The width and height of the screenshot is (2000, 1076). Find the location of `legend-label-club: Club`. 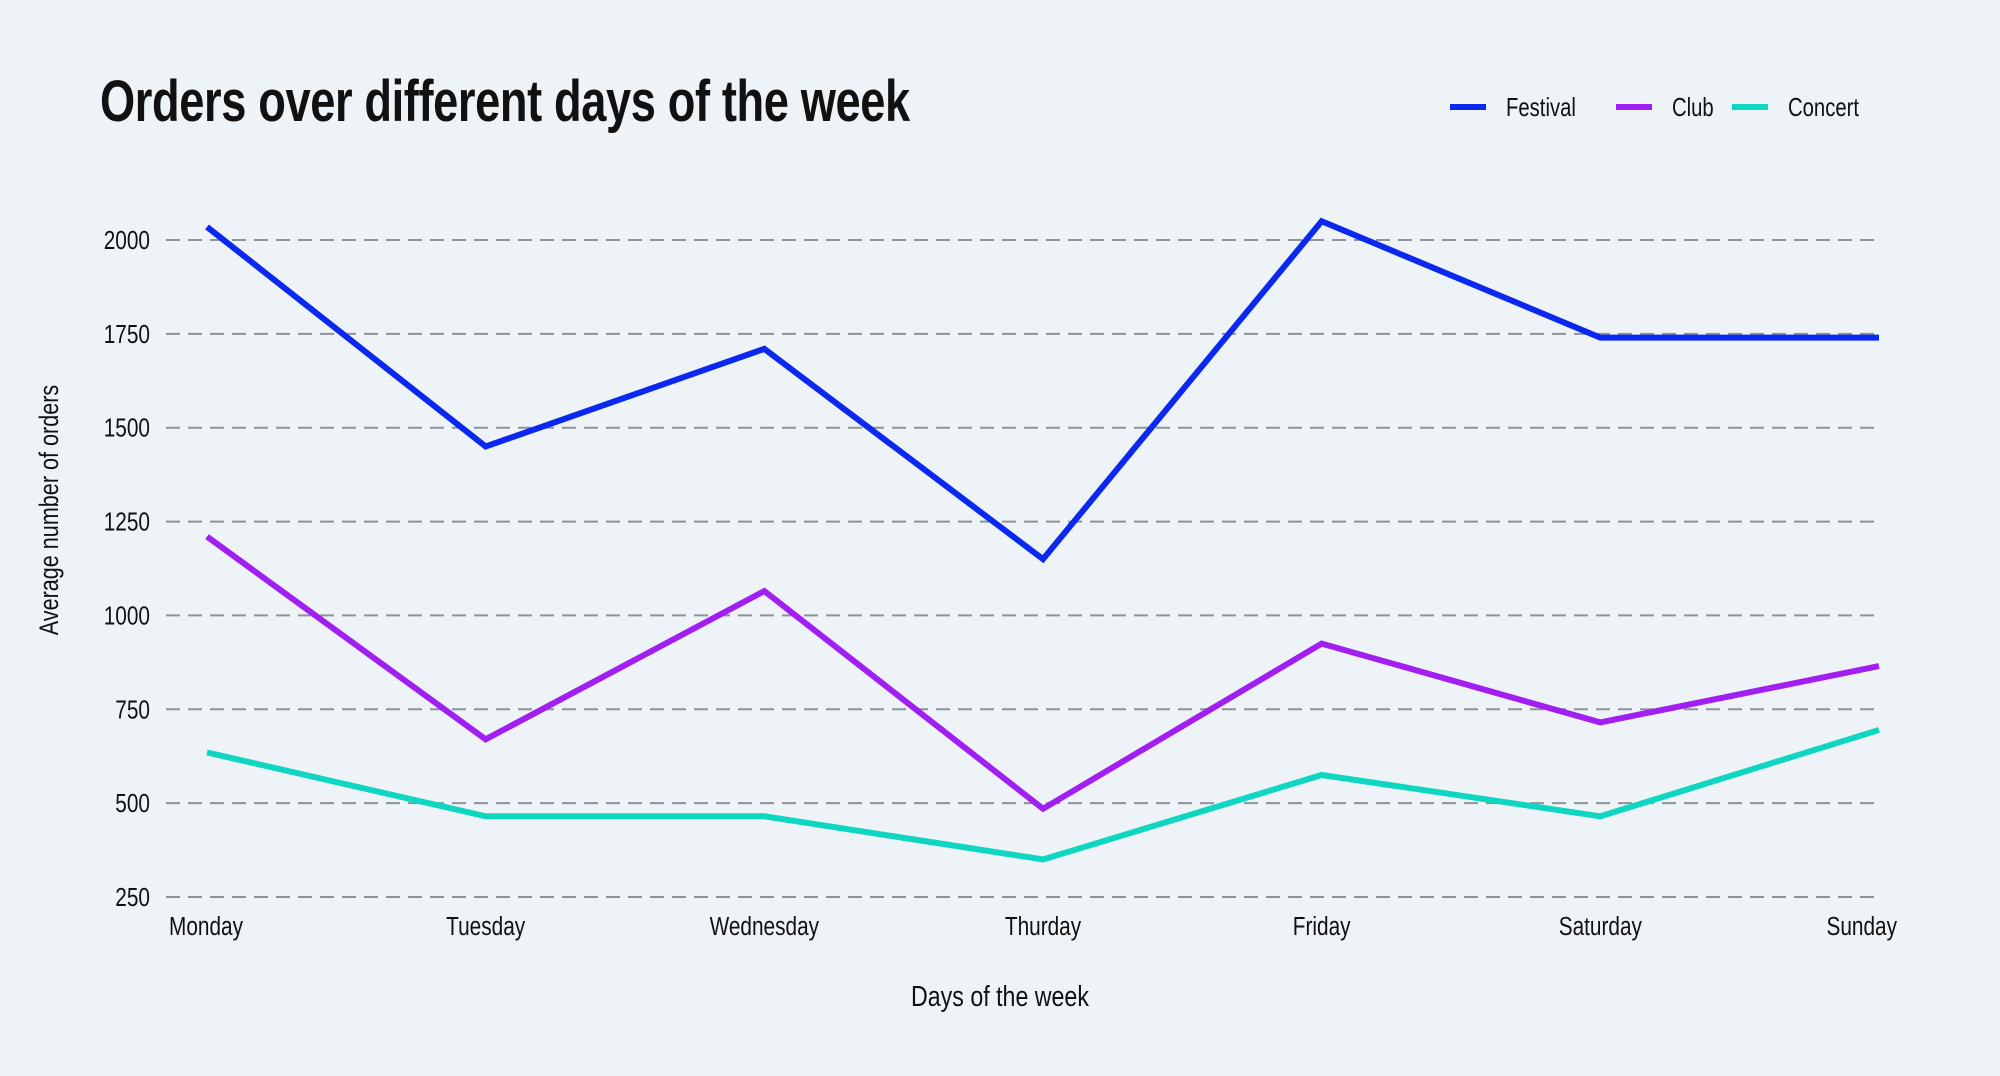

legend-label-club: Club is located at coordinates (1693, 106).